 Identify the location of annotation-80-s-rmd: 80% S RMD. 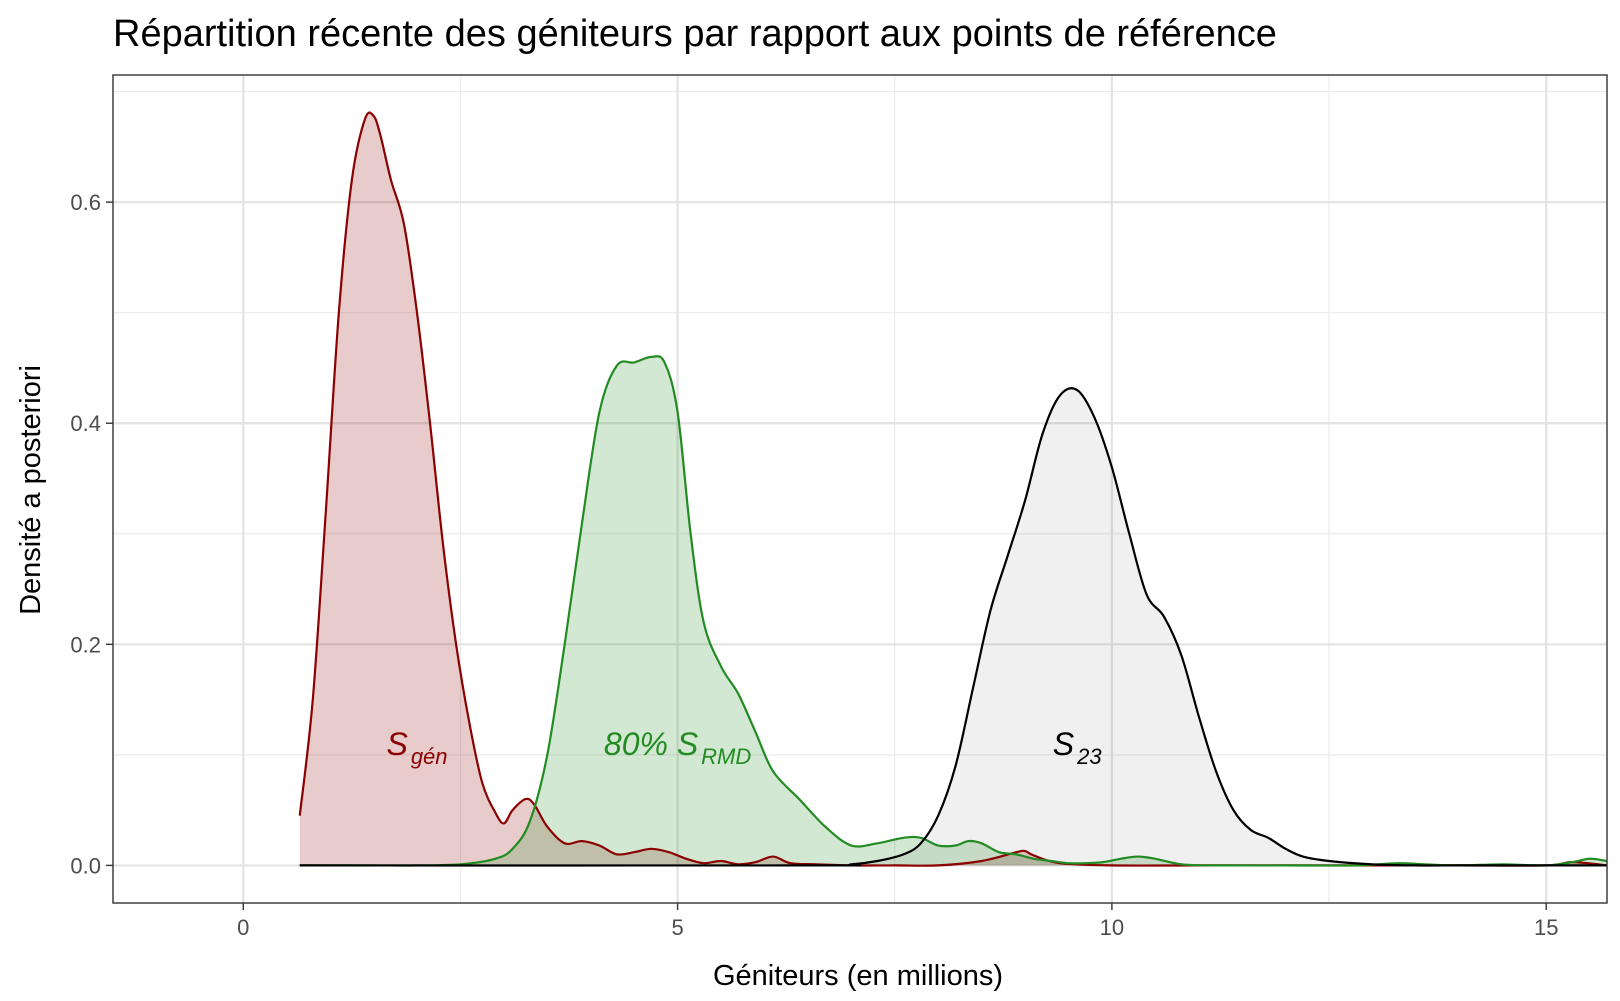
(677, 747).